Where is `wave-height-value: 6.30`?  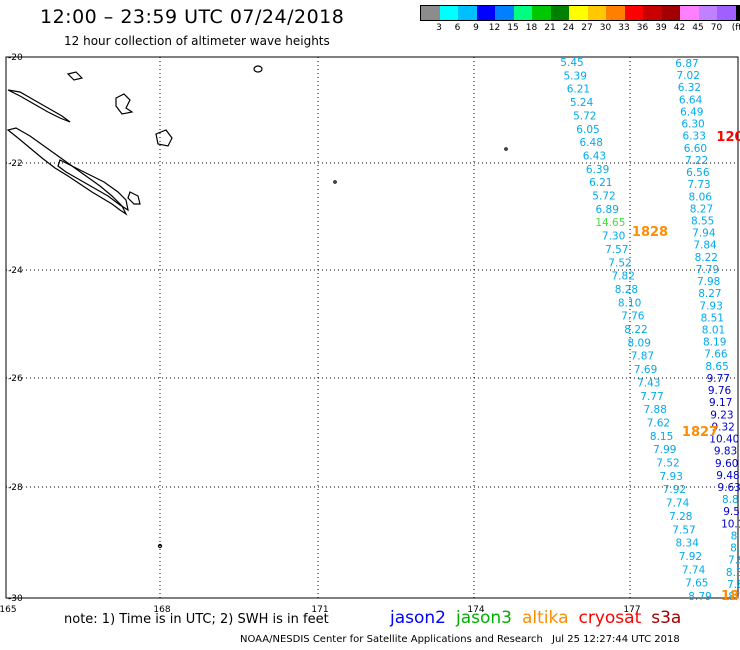
wave-height-value: 6.30 is located at coordinates (692, 125).